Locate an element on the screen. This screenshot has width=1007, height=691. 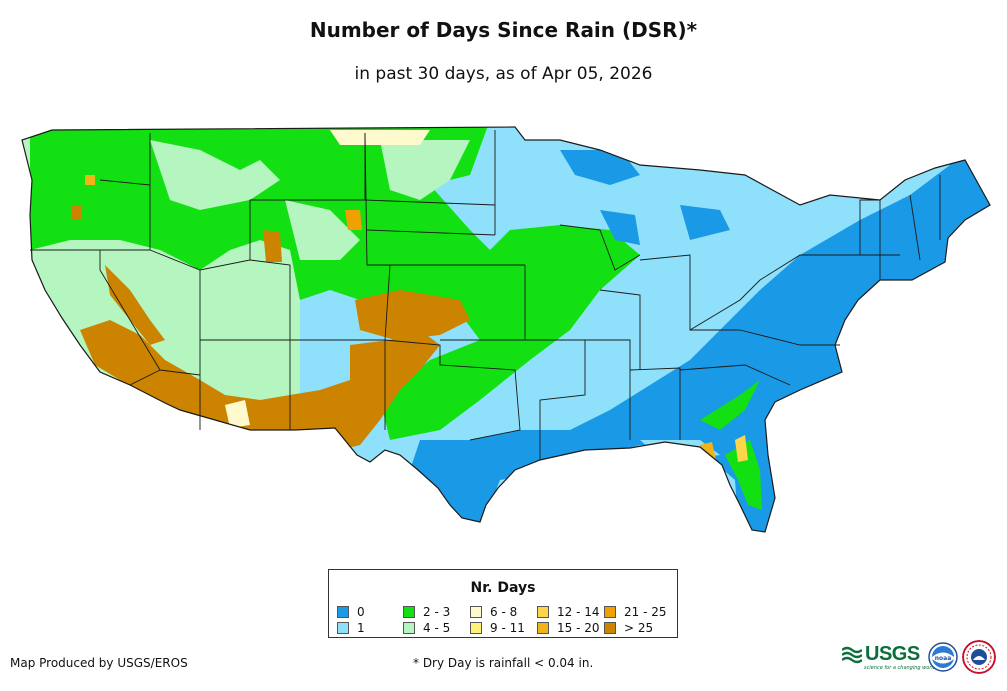
legend-item: 2 - 3 is located at coordinates (426, 612).